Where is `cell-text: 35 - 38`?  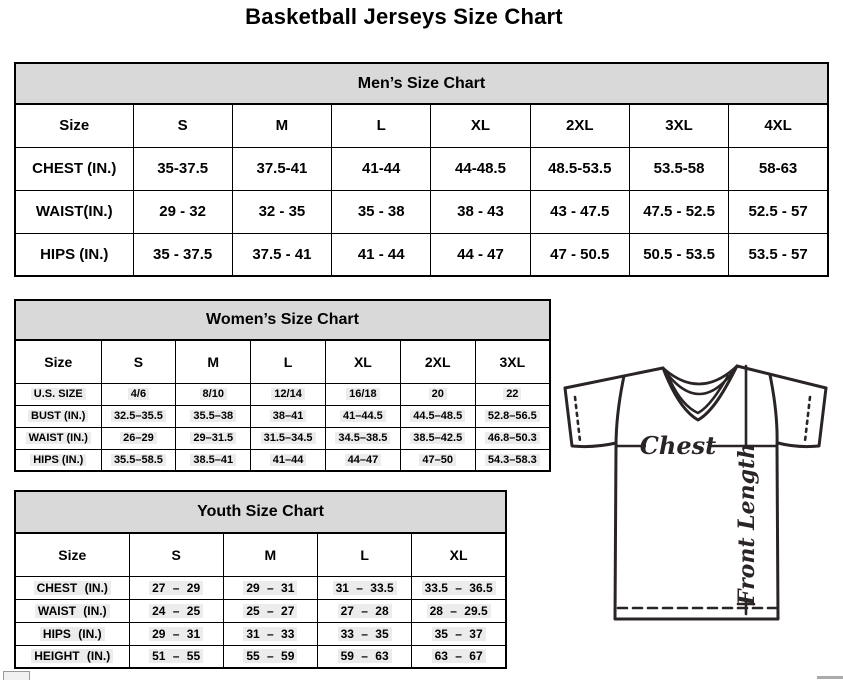 cell-text: 35 - 38 is located at coordinates (381, 211).